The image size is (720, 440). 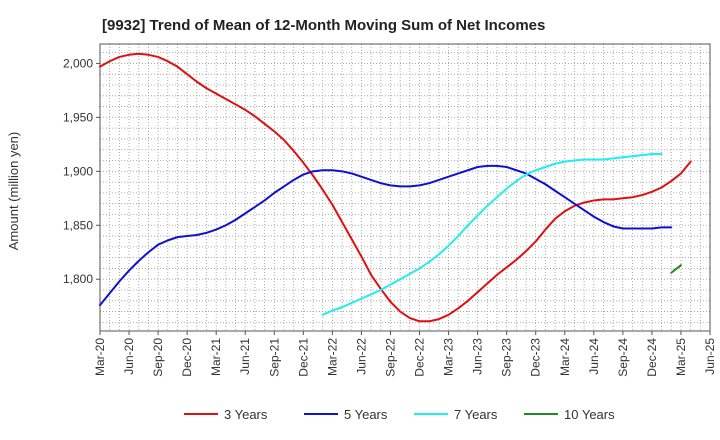 What do you see at coordinates (78, 171) in the screenshot?
I see `y-tick-label: 1,900` at bounding box center [78, 171].